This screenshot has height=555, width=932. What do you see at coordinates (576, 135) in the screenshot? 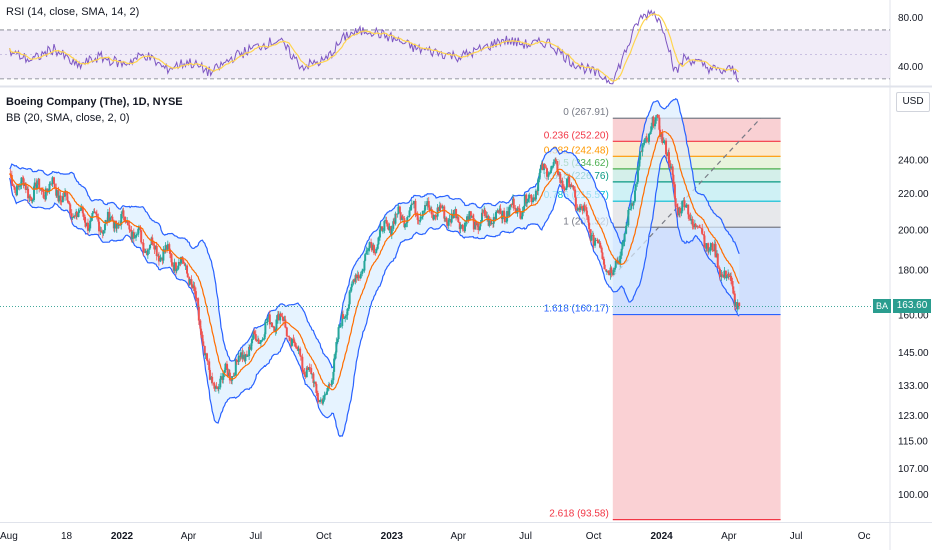
I see `fib-level-label: 0.236 (252.20)` at bounding box center [576, 135].